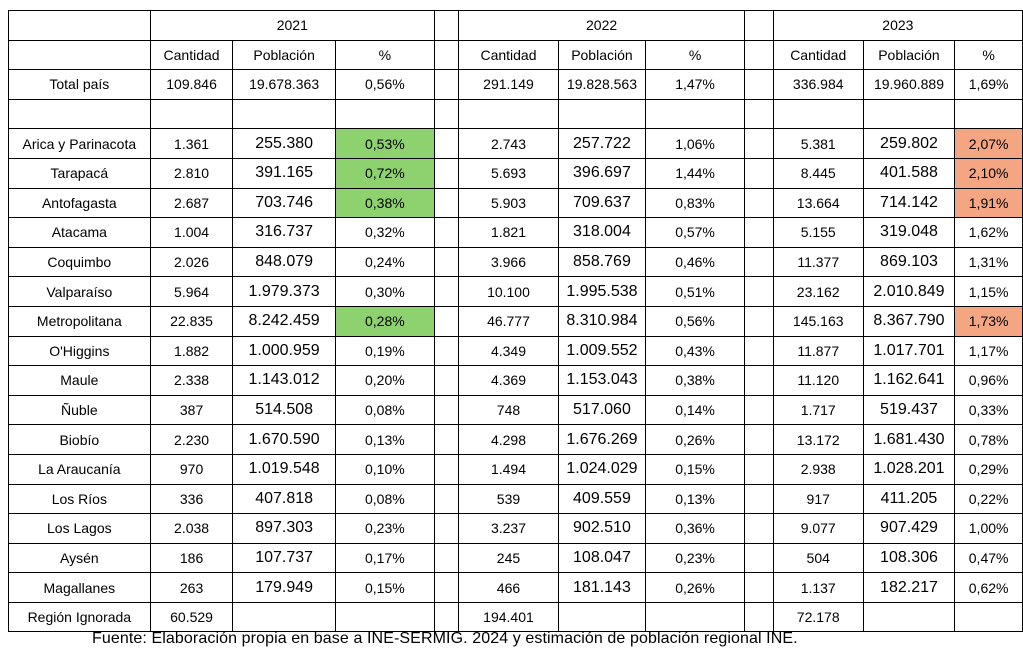 Image resolution: width=1023 pixels, height=650 pixels. Describe the element at coordinates (384, 528) in the screenshot. I see `percent-cell: 0,23%` at that location.